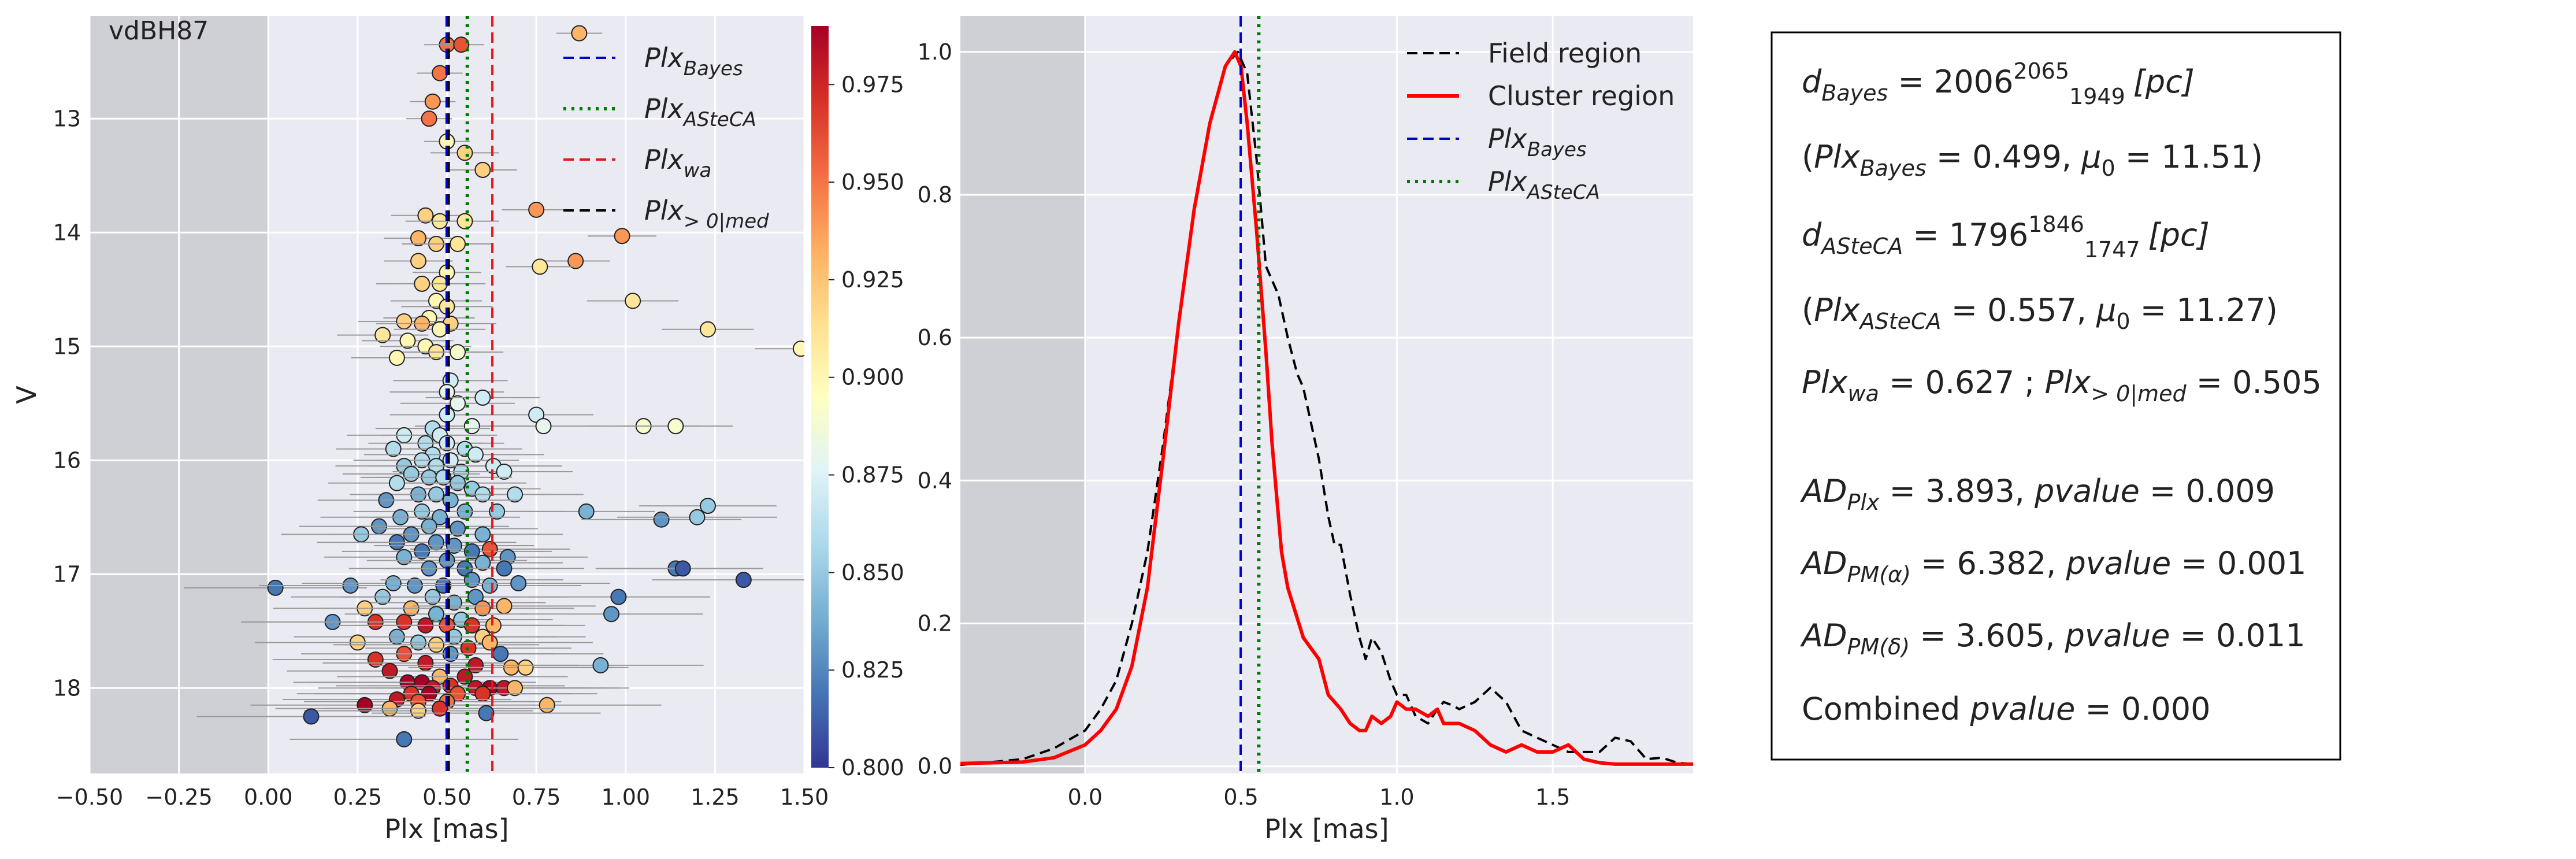 Image resolution: width=2576 pixels, height=859 pixels. Describe the element at coordinates (637, 163) in the screenshot. I see `legend-item: Plxwa` at that location.